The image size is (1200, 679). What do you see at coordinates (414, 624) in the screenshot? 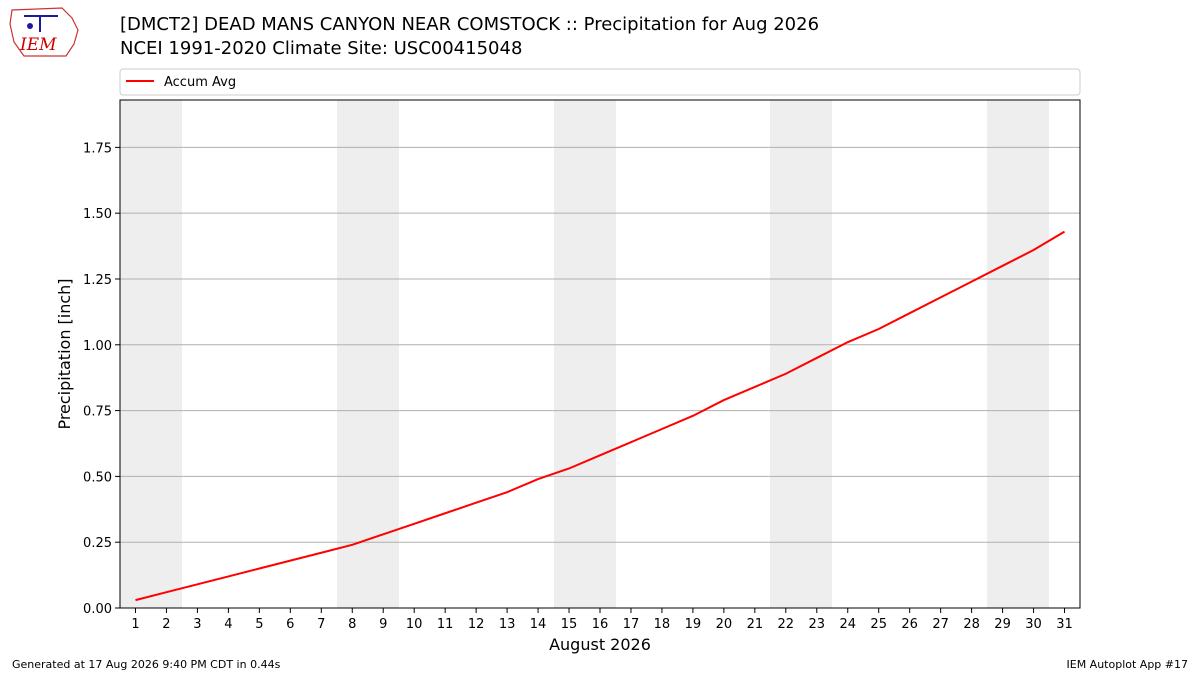
I see `x-tick-label: 10` at bounding box center [414, 624].